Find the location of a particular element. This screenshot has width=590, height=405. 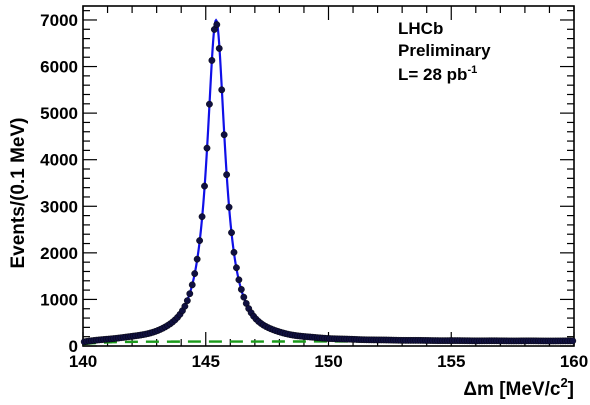

y-tick-label: 6000 is located at coordinates (59, 67).